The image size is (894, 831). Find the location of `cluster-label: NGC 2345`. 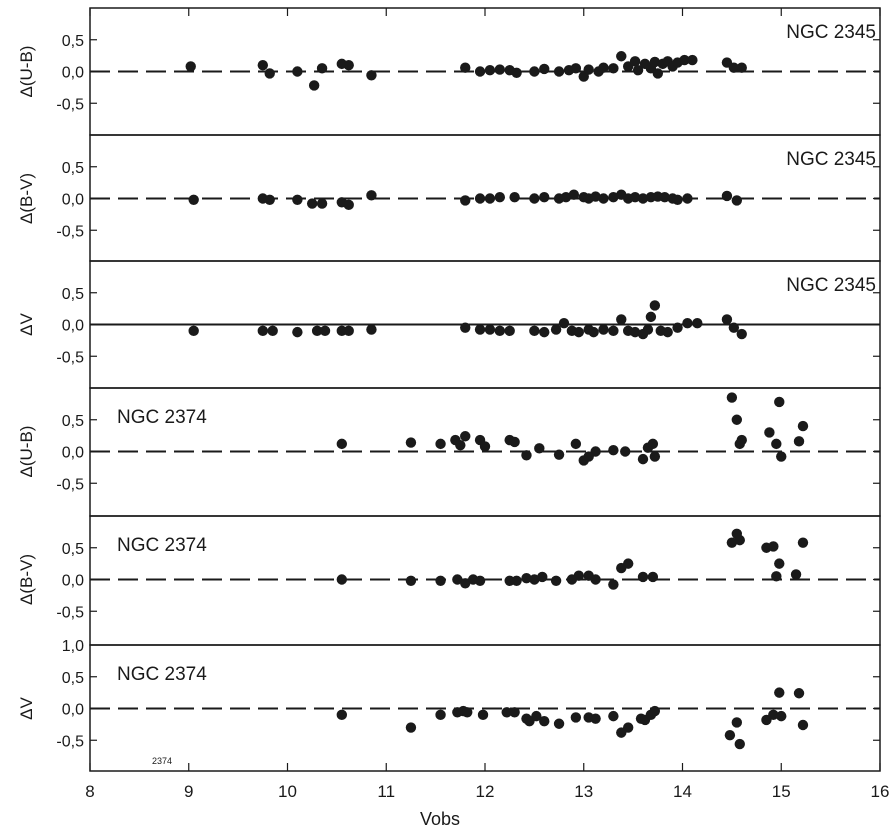

cluster-label: NGC 2345 is located at coordinates (831, 285).